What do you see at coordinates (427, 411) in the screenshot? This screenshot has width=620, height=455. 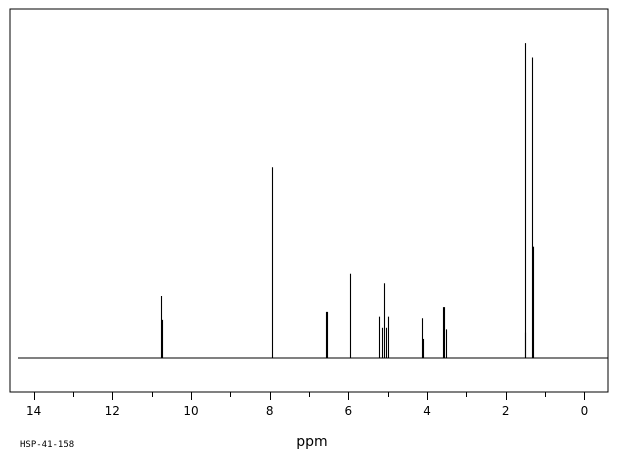 I see `tick-label: 4` at bounding box center [427, 411].